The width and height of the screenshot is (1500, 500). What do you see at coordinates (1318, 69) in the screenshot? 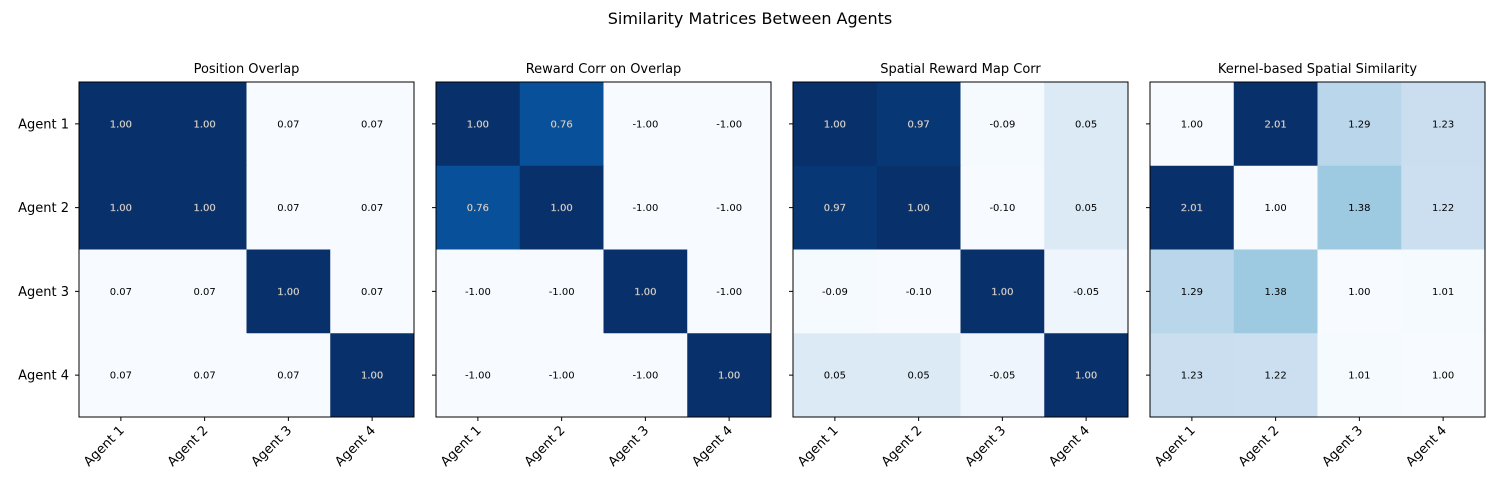
I see `panel-title: Kernel-based Spatial Similarity` at bounding box center [1318, 69].